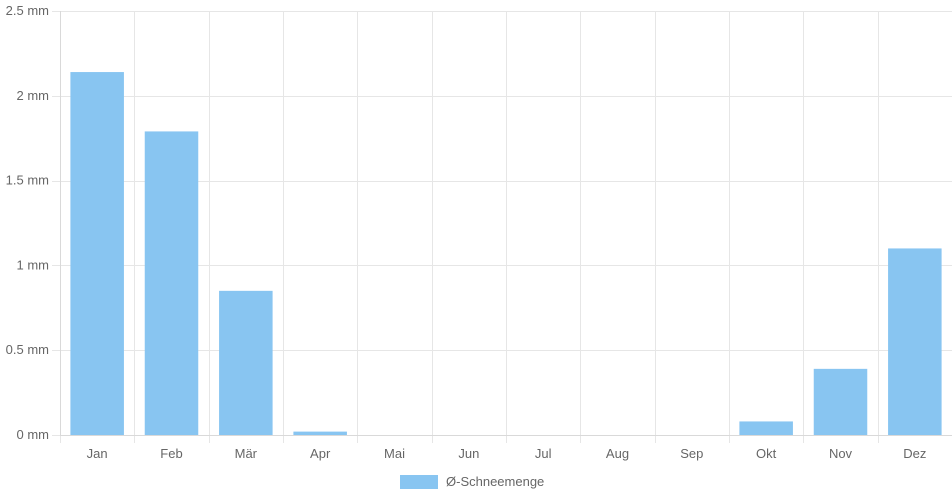 The width and height of the screenshot is (952, 500). What do you see at coordinates (320, 453) in the screenshot?
I see `x-tick-label: Apr` at bounding box center [320, 453].